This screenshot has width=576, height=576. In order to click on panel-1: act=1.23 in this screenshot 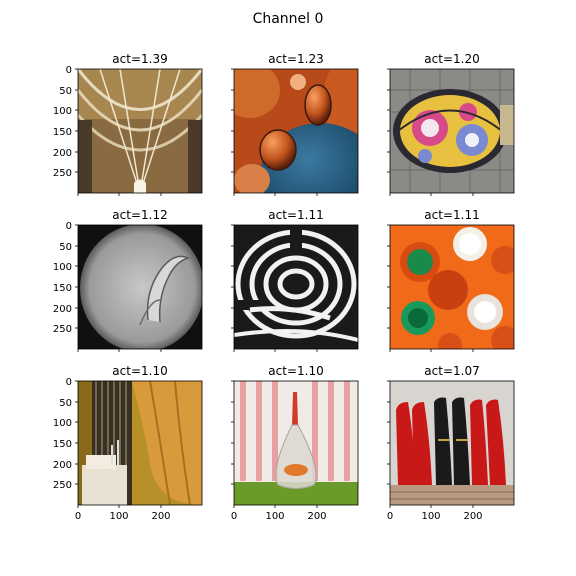, I will do `click(296, 123)`.